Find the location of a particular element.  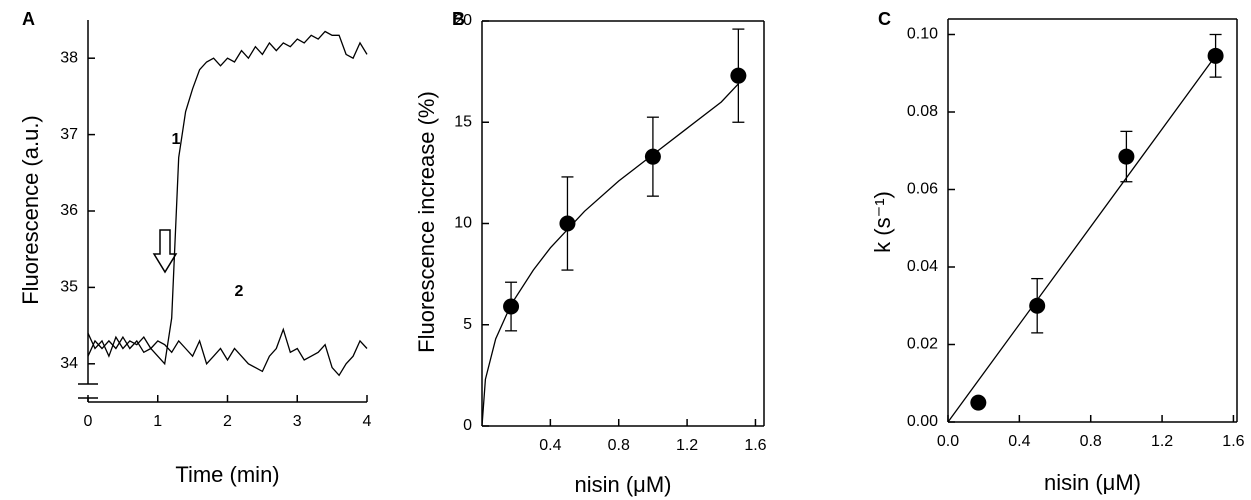

x-axis-label: Time (min) is located at coordinates (227, 474).